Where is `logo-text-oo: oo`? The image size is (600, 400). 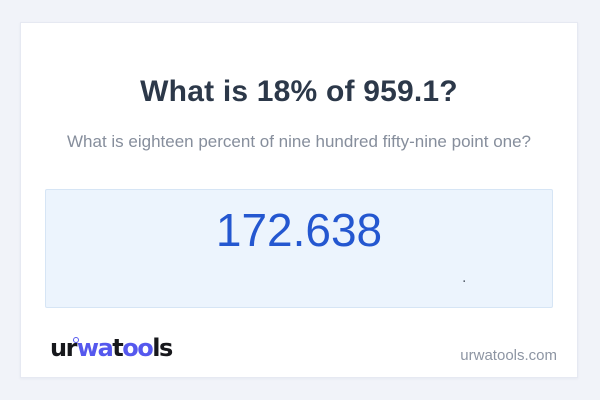
logo-text-oo: oo is located at coordinates (137, 348).